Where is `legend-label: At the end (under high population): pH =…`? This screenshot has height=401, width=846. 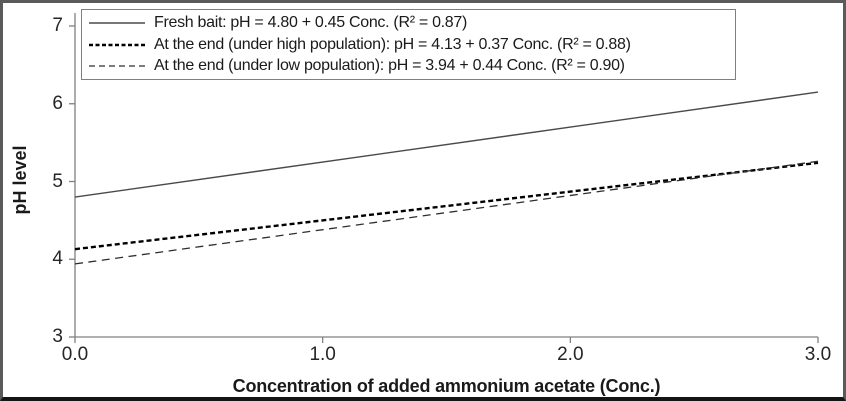
legend-label: At the end (under high population): pH =… is located at coordinates (392, 44).